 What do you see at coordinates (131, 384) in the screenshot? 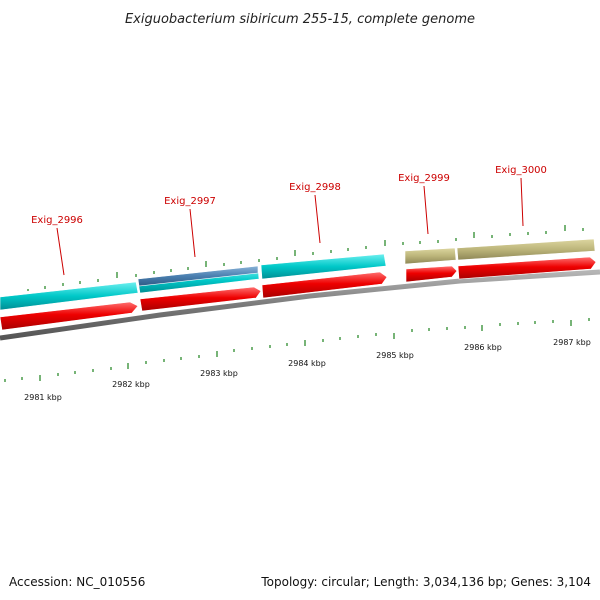
I see `kbp-label: 2982 kbp` at bounding box center [131, 384].